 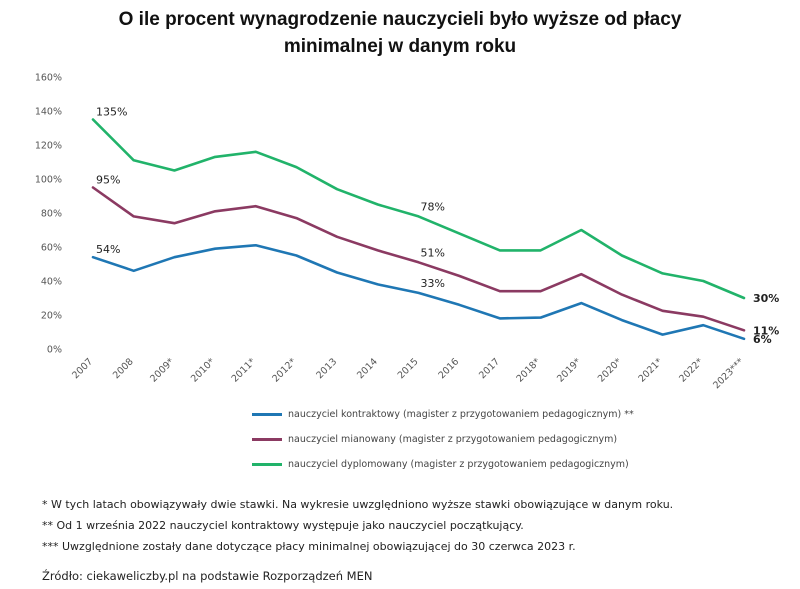 What do you see at coordinates (203, 370) in the screenshot?
I see `x-tick-label: 2010*` at bounding box center [203, 370].